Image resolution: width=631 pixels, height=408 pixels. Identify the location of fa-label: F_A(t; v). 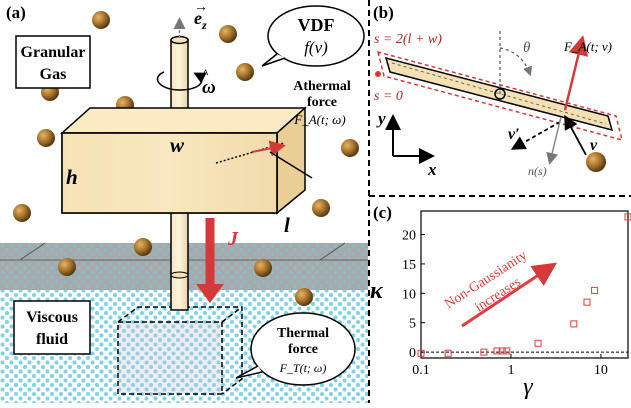
(587, 46).